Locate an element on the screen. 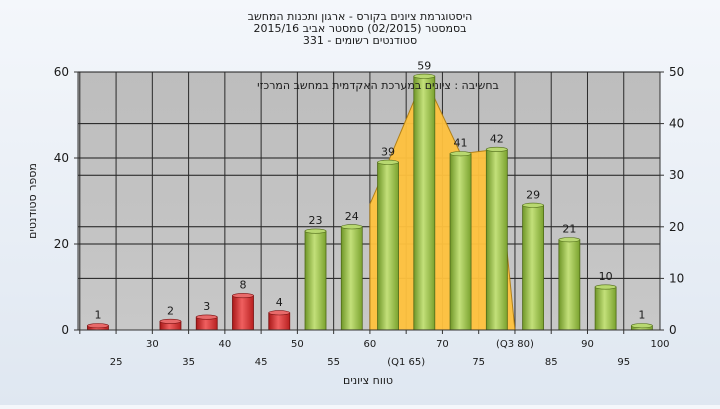  data-label-35: 2 is located at coordinates (170, 310).